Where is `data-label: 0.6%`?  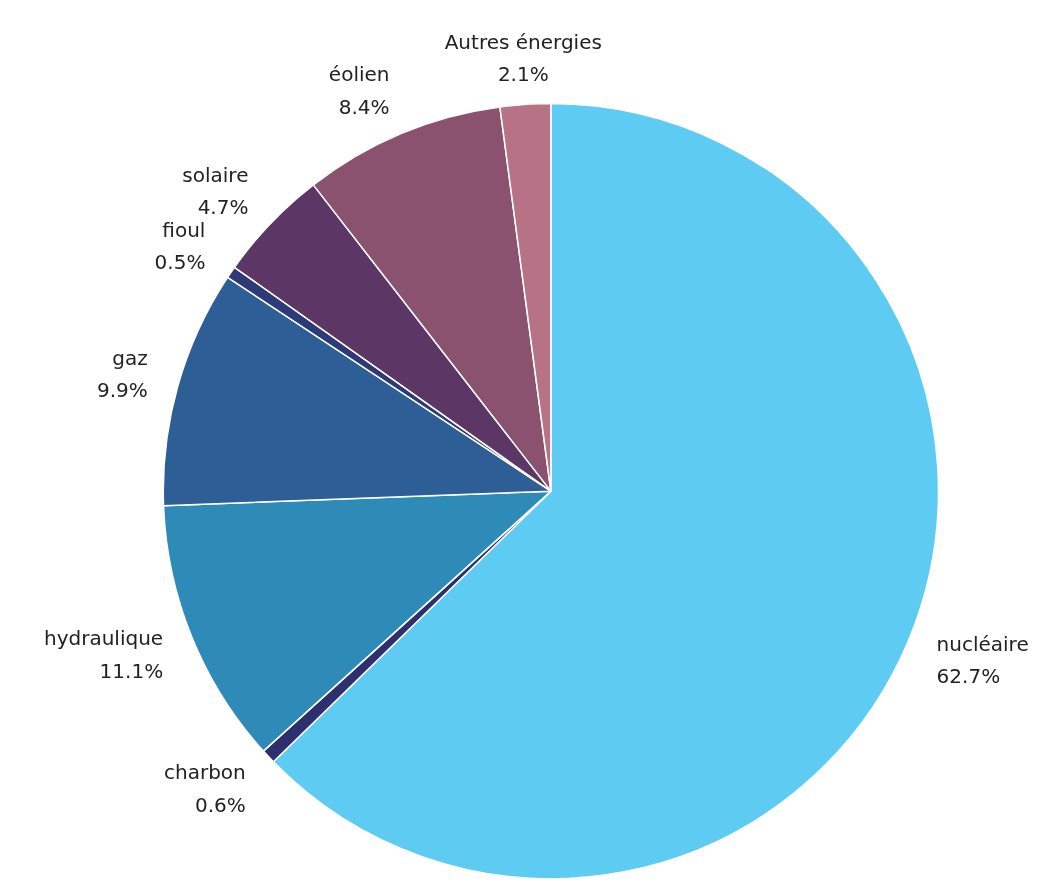 data-label: 0.6% is located at coordinates (220, 804).